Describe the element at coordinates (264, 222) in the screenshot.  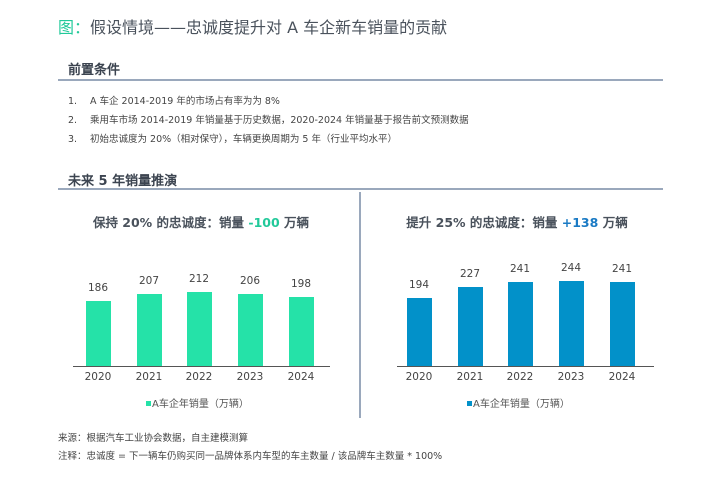
I see `chart-title-value: -100` at that location.